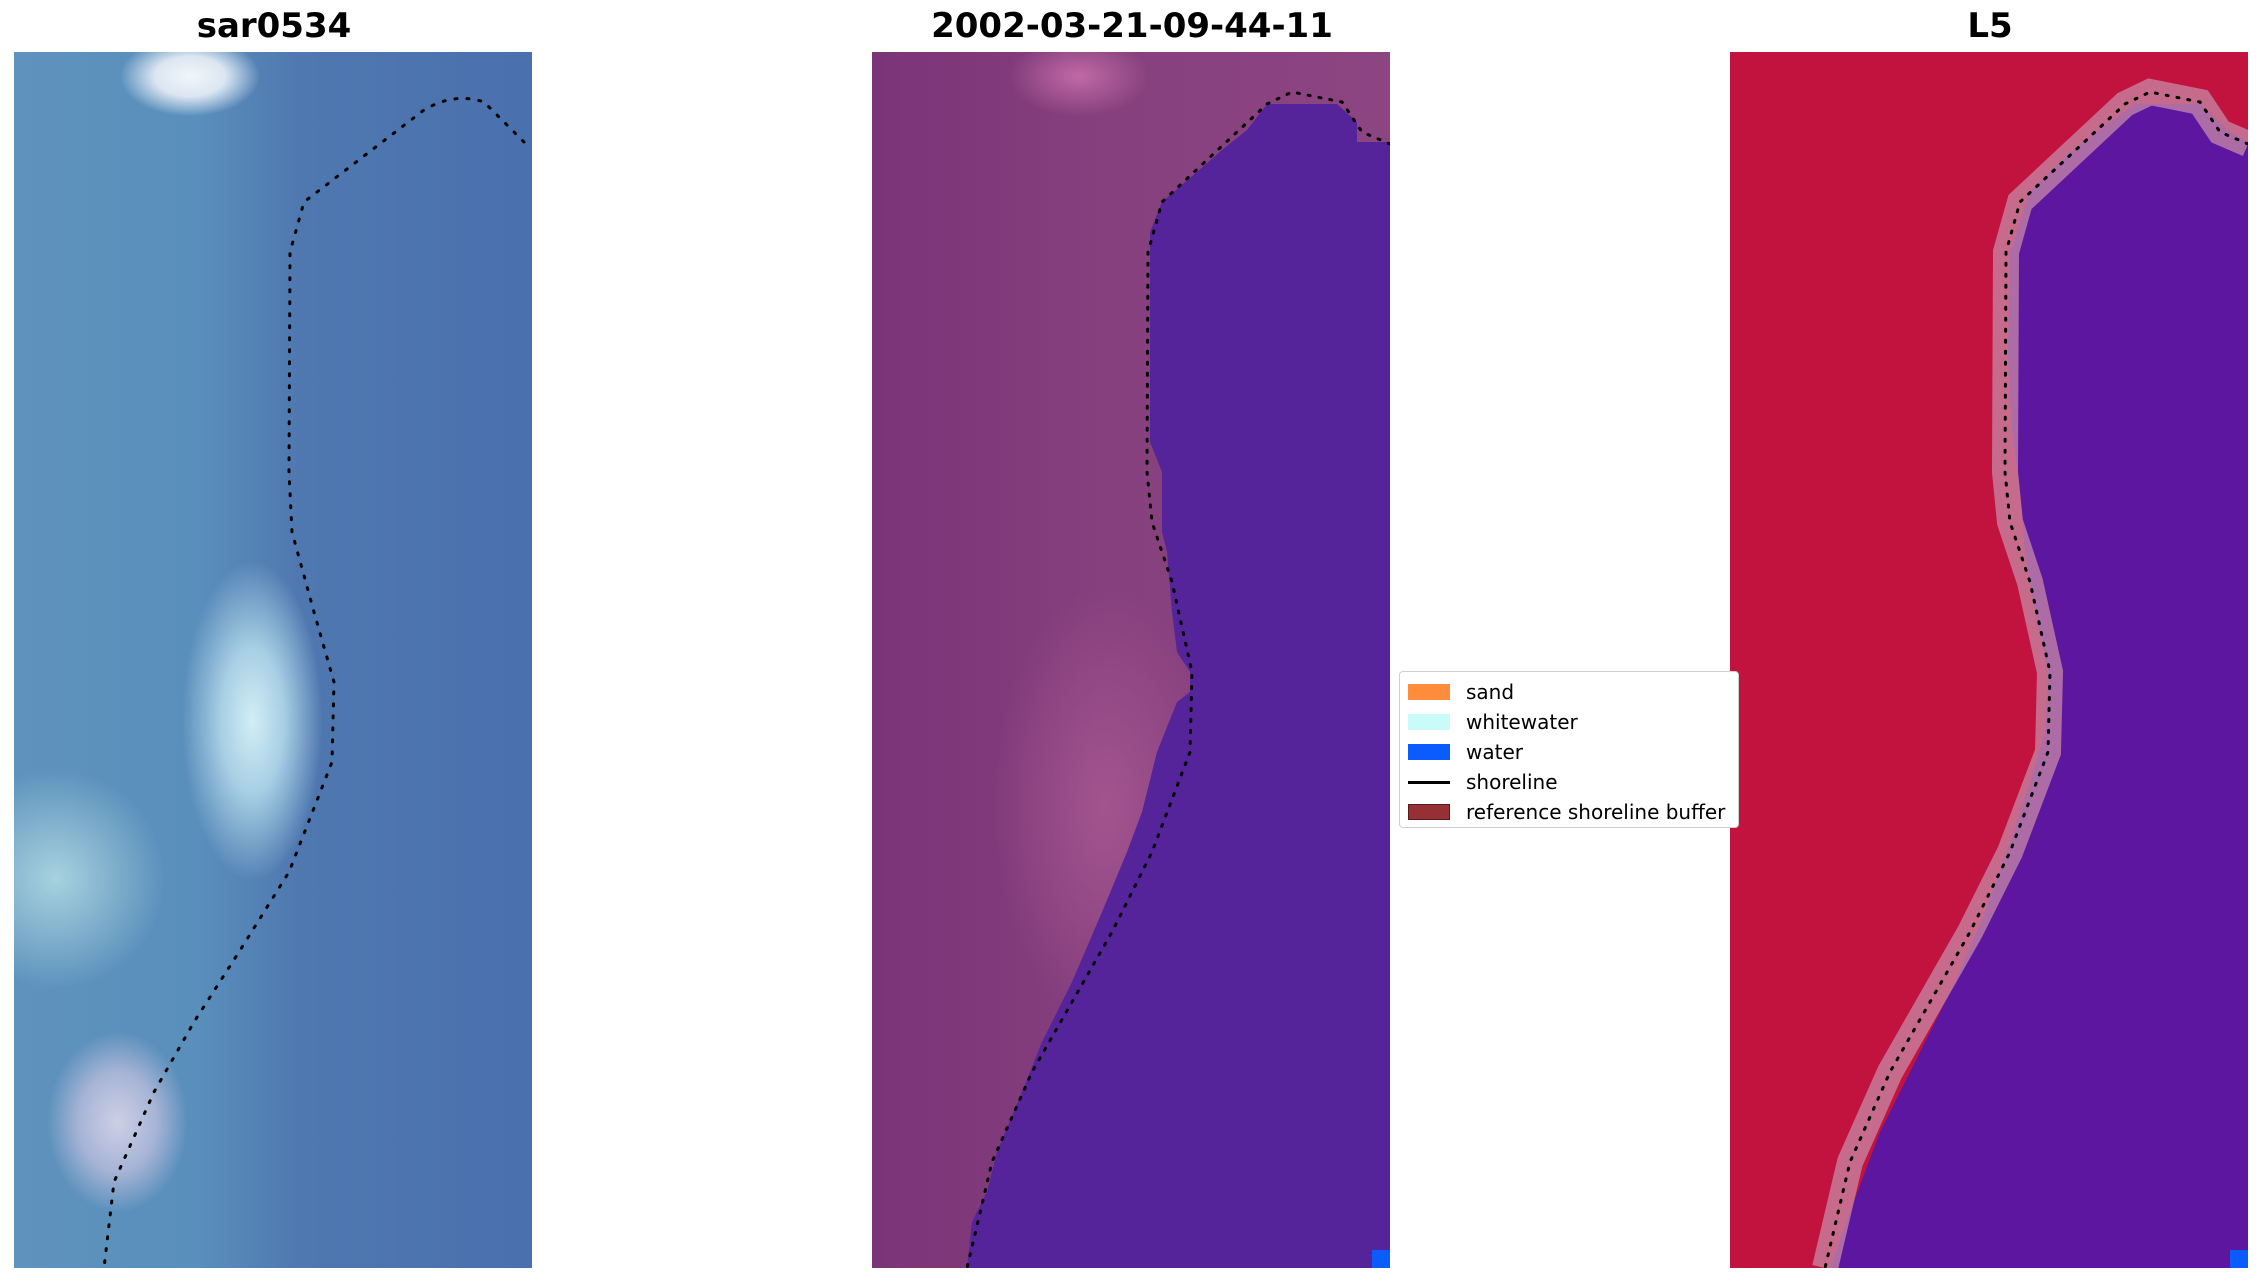  What do you see at coordinates (274, 26) in the screenshot?
I see `panel-title-sar0534: sar0534` at bounding box center [274, 26].